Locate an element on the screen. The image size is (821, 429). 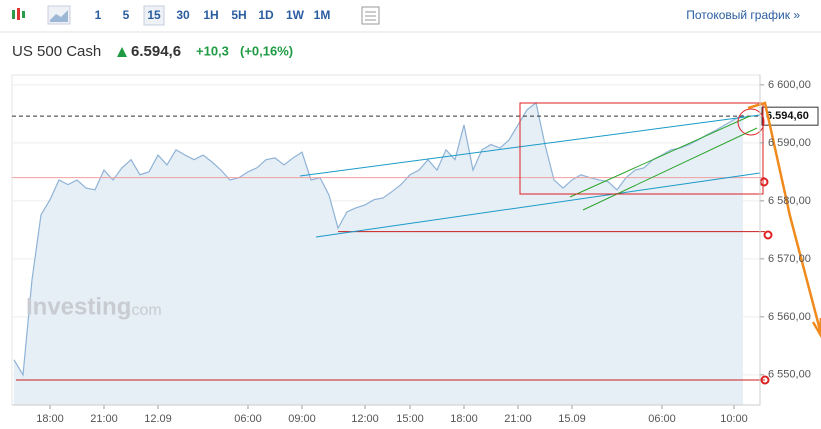
box is located at coordinates (641, 148).